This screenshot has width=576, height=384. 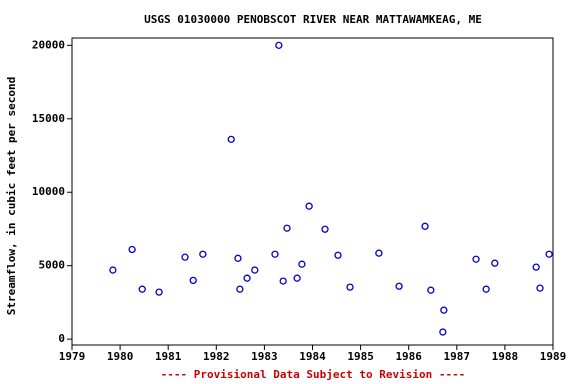 I want to click on x-tick-label: 1981, so click(x=168, y=356).